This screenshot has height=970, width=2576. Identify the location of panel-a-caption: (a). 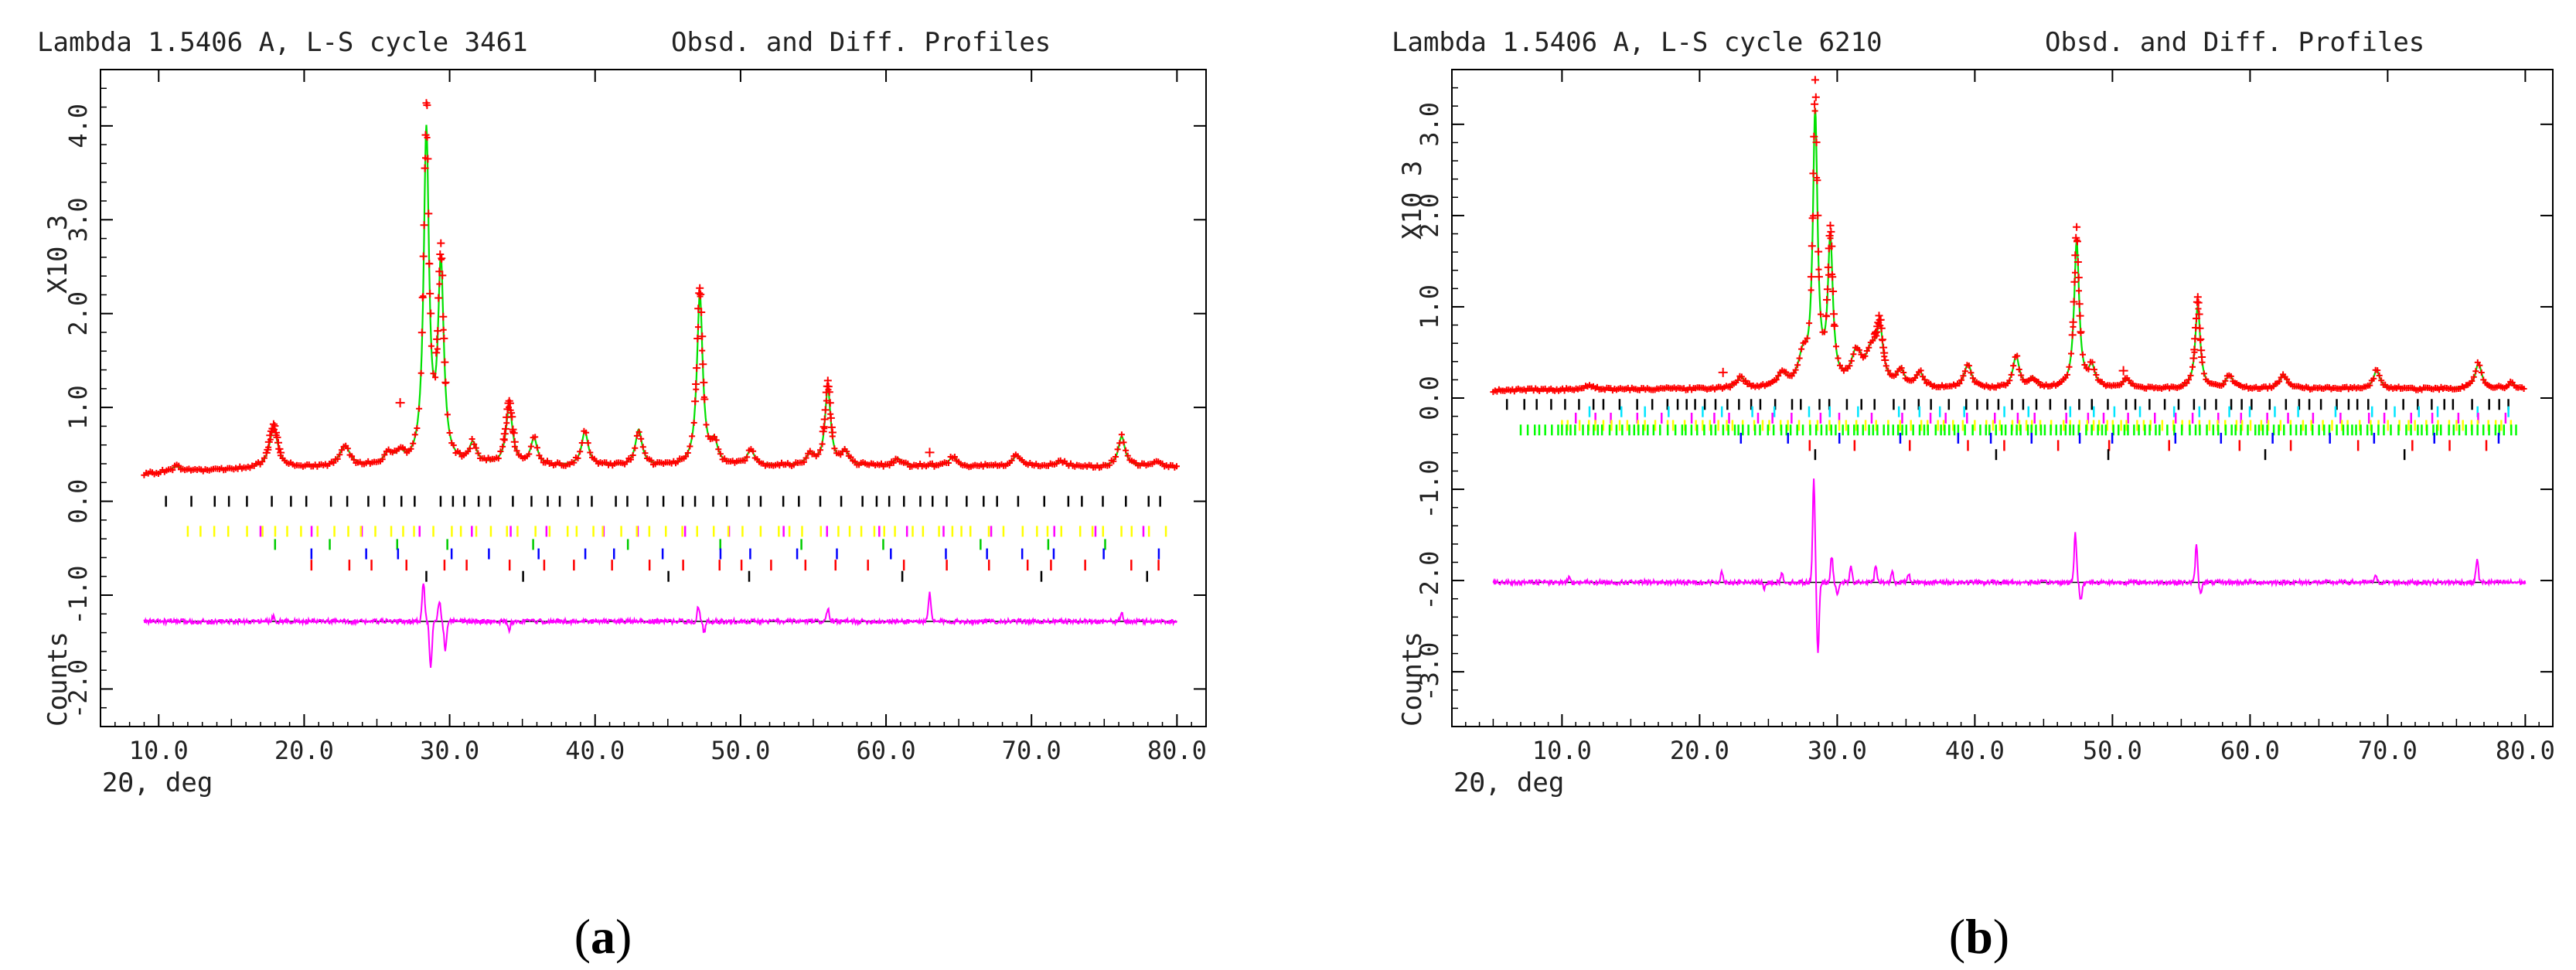
(603, 936).